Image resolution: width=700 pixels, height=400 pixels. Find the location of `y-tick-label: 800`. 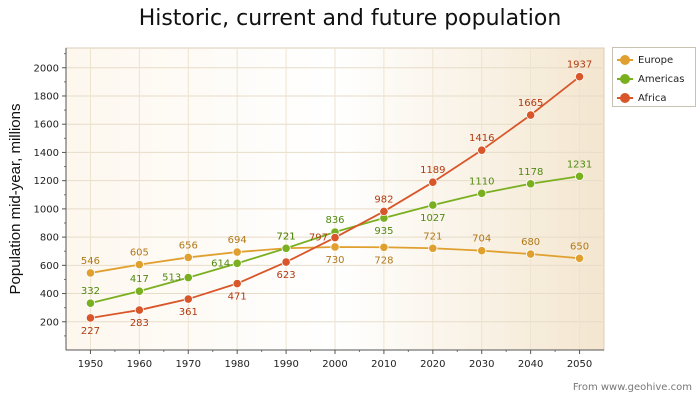

y-tick-label: 800 is located at coordinates (49, 238).